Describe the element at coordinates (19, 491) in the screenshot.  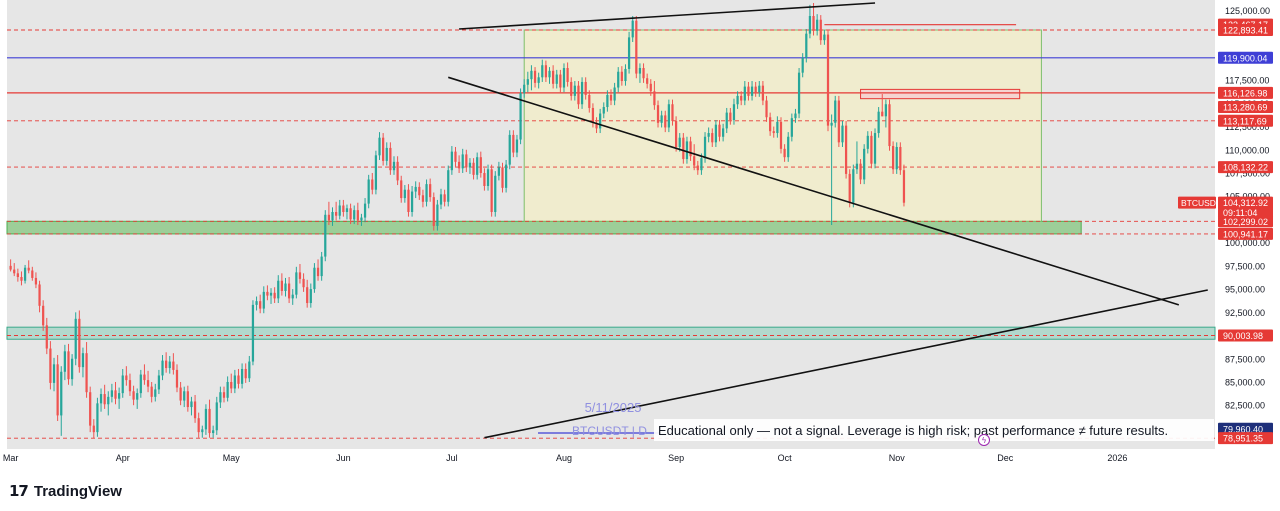
I see `tradingview-logo-icon: 17` at that location.